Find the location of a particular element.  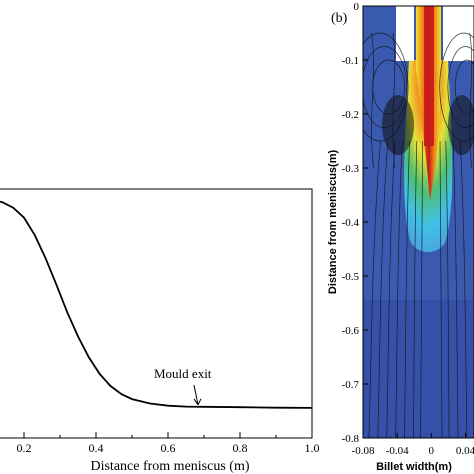

x-tick-label: -0.04 is located at coordinates (397, 451).